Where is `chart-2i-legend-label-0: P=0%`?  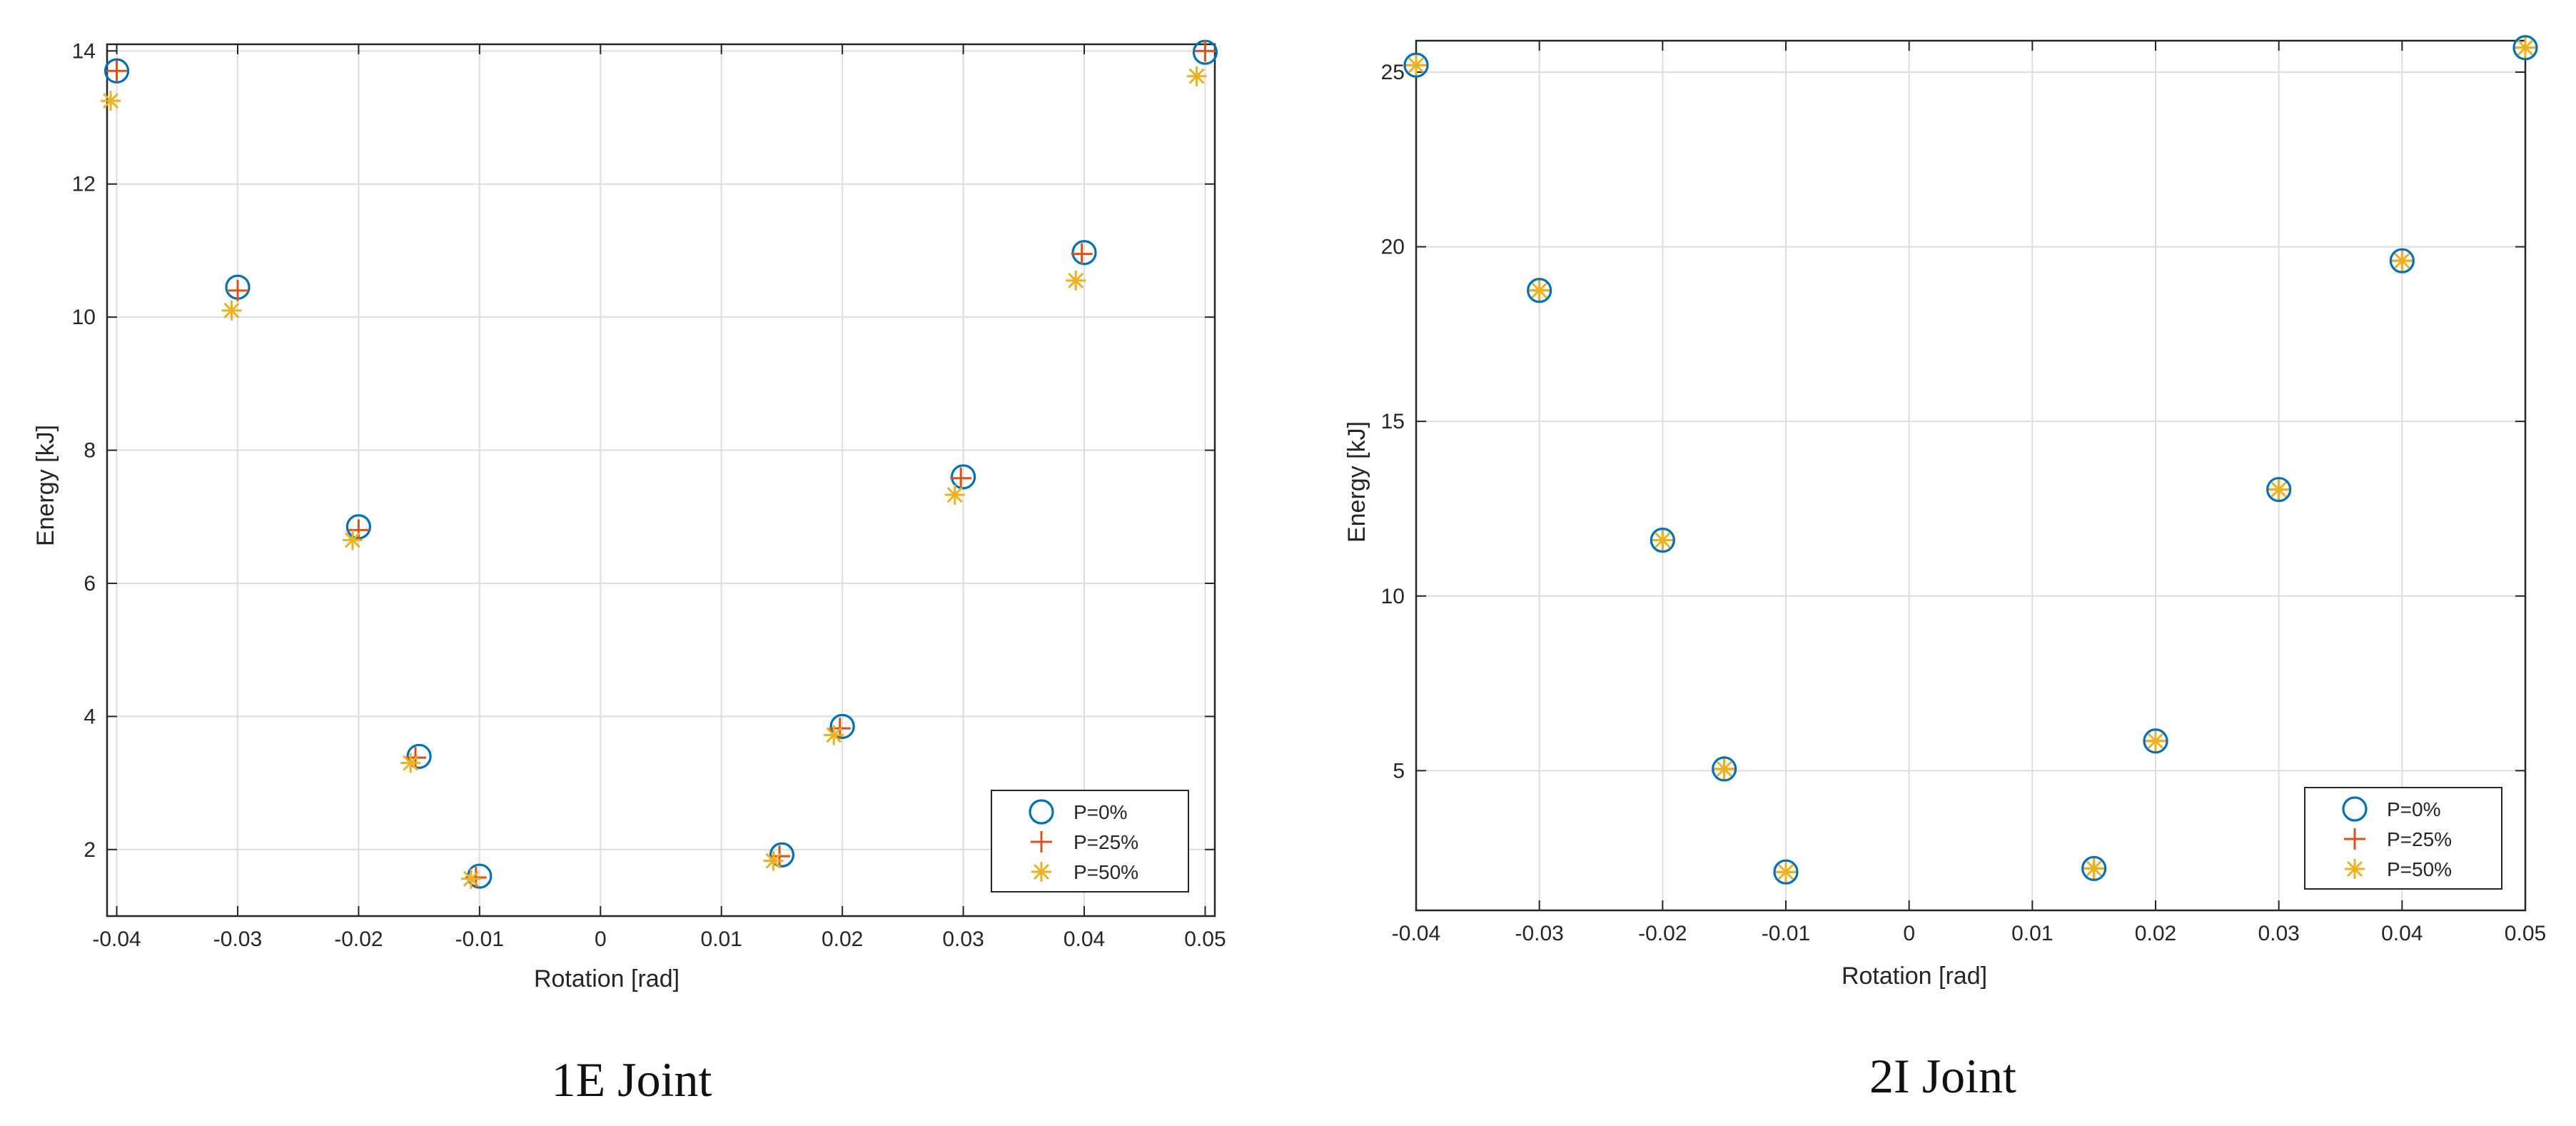 chart-2i-legend-label-0: P=0% is located at coordinates (2414, 809).